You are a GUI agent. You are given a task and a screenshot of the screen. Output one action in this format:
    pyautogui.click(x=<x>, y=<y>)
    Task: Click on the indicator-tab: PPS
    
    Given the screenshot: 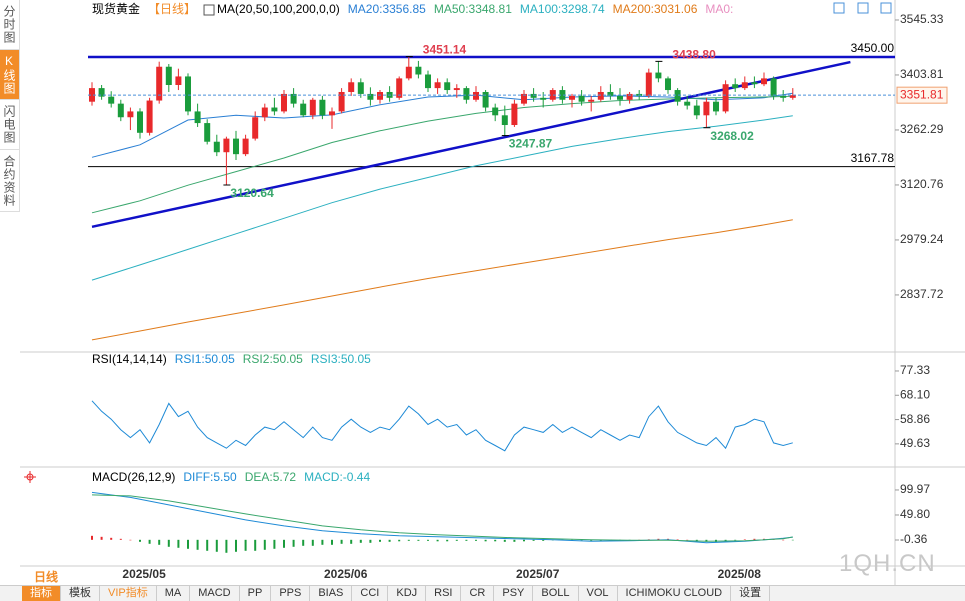 What is the action you would take?
    pyautogui.click(x=291, y=593)
    